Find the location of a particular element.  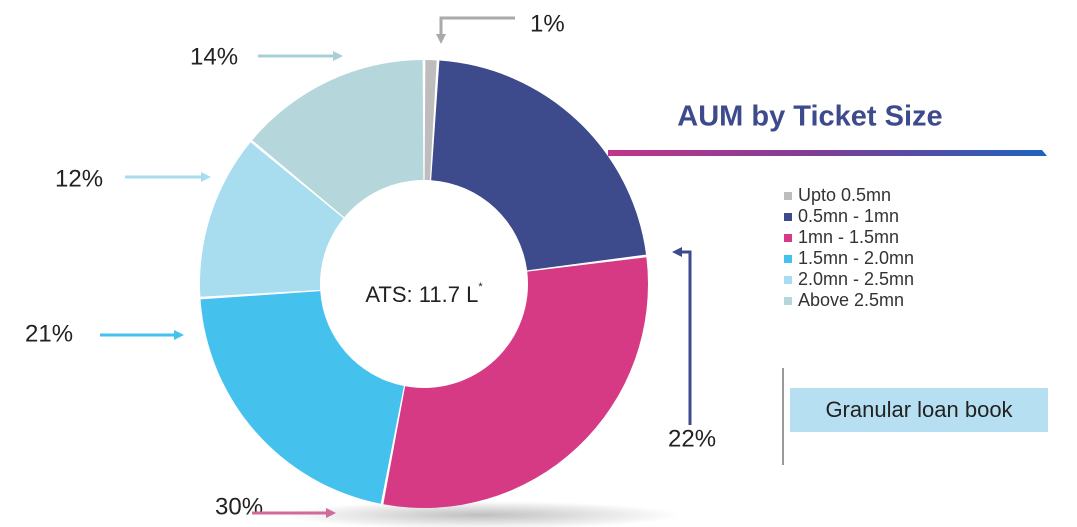

legend-label: 2.0mn - 2.5mn is located at coordinates (856, 279).